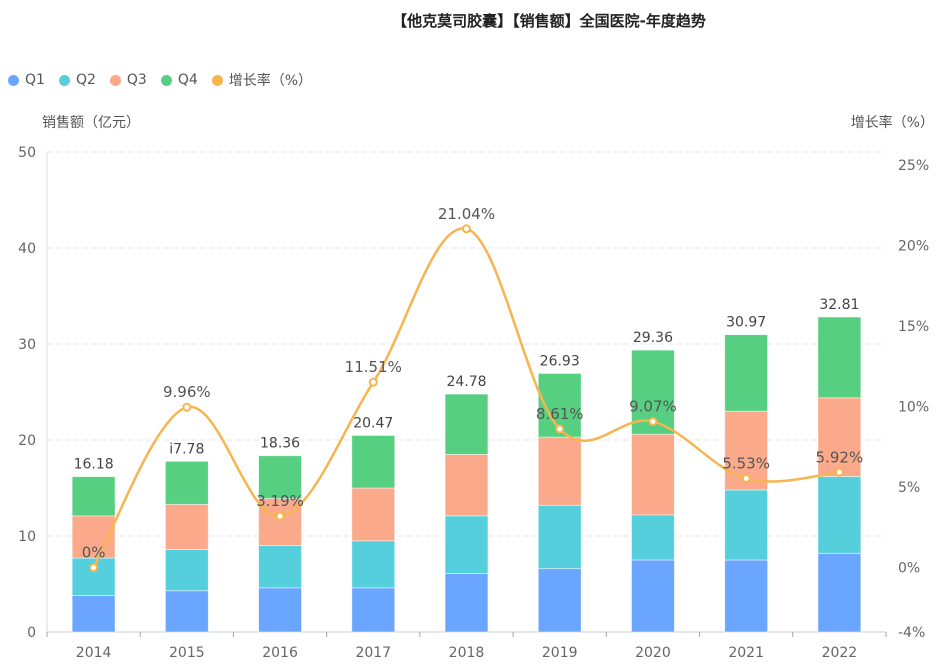 The height and width of the screenshot is (672, 948). I want to click on x-tick-label: 2014, so click(94, 653).